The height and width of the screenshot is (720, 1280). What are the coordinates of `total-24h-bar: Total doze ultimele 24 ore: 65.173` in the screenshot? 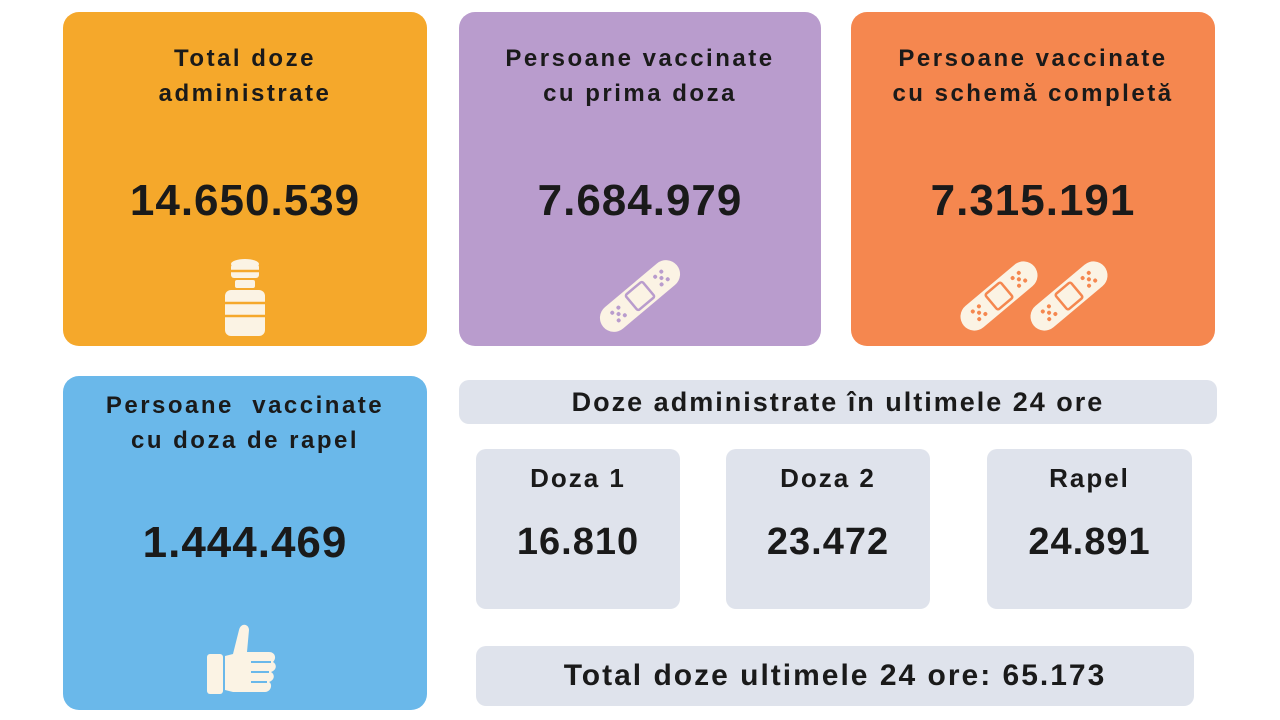 It's located at (835, 676).